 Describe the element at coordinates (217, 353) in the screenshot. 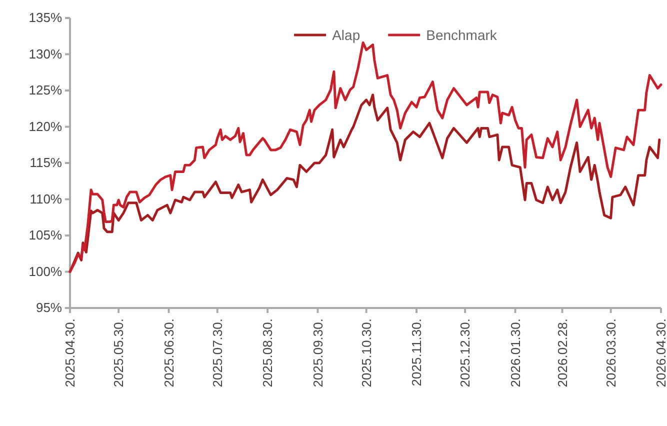

I see `x-tick-label: 2025.07.30.` at that location.